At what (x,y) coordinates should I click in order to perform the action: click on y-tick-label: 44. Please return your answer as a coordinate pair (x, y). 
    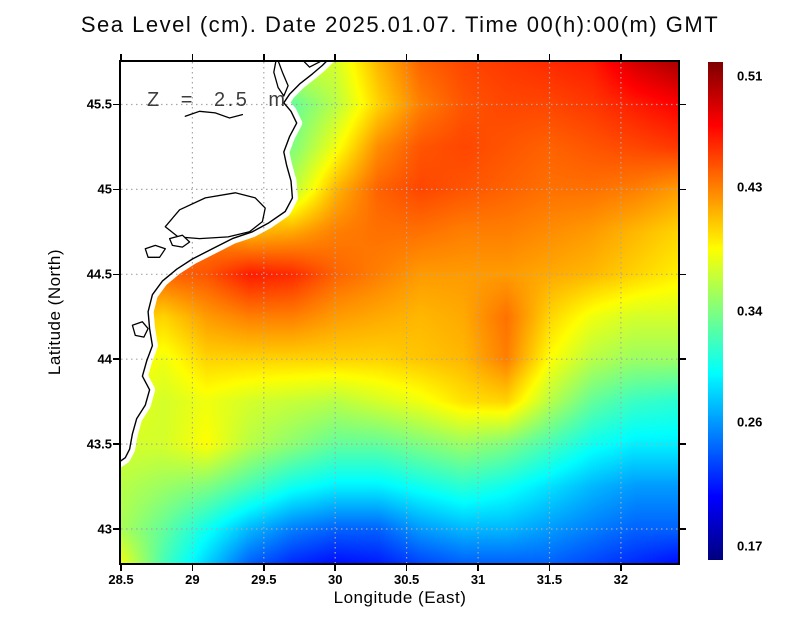
    Looking at the image, I should click on (104, 359).